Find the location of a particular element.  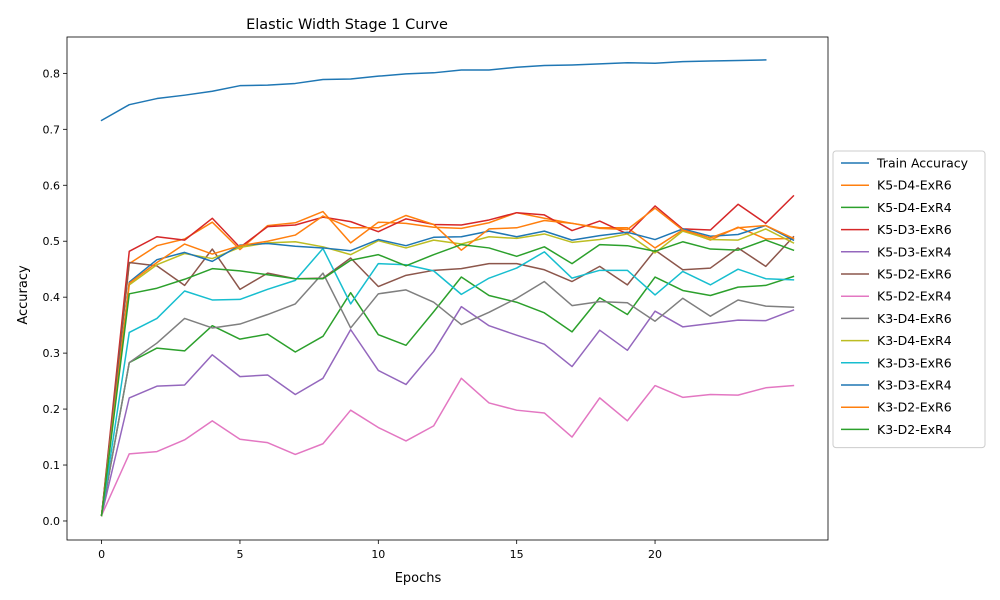

y-tick-label: 0.1 is located at coordinates (52, 465).